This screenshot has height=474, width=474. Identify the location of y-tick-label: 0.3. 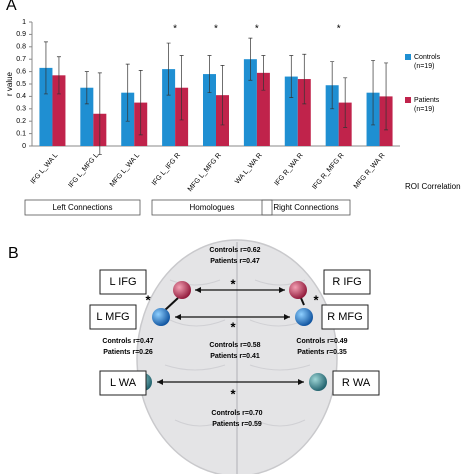
(21, 109).